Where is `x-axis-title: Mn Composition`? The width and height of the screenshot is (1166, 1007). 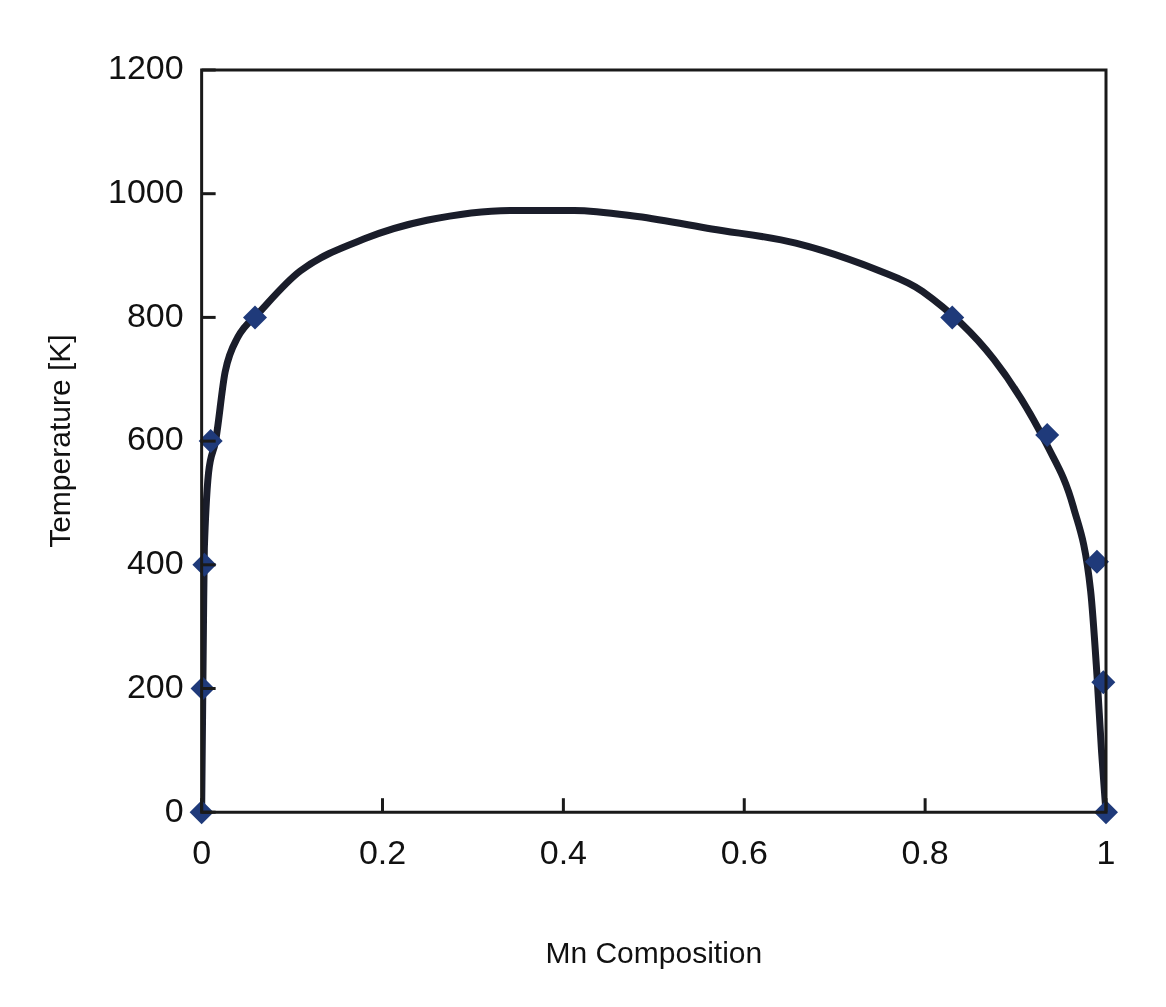 x-axis-title: Mn Composition is located at coordinates (654, 953).